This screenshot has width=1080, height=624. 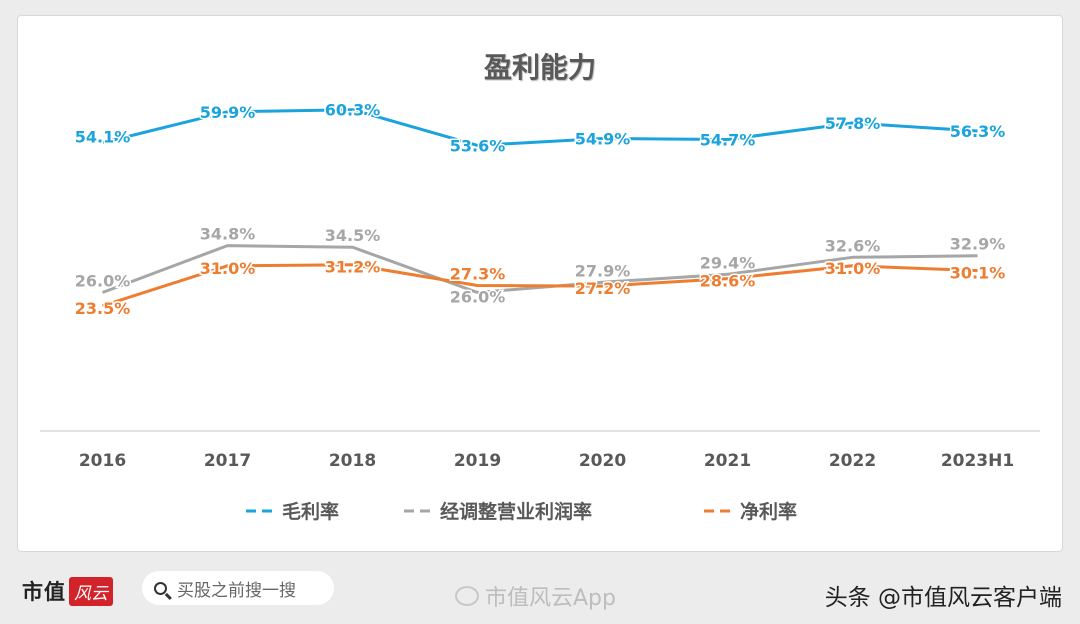 I want to click on x-tick-label: 2021, so click(x=727, y=461).